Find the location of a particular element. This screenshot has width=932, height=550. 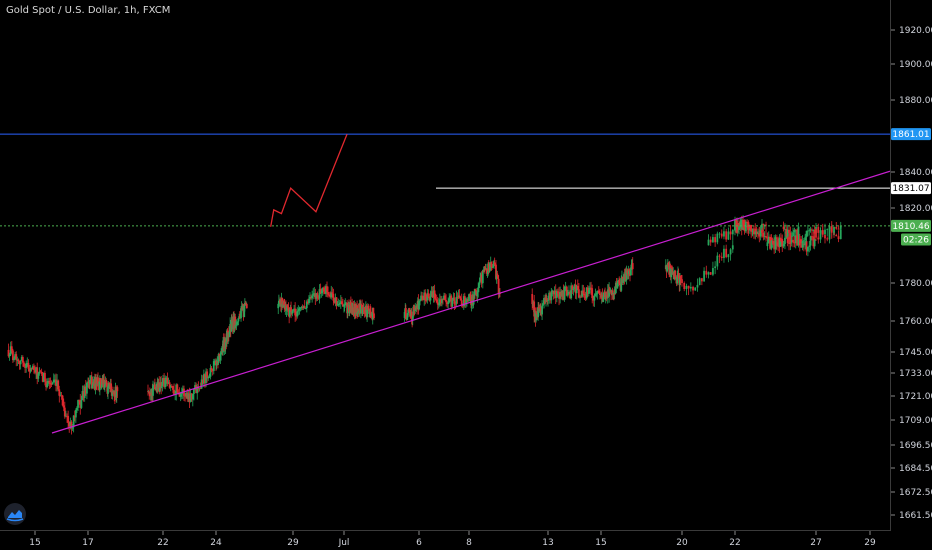

price-tick-label: 1840.00 is located at coordinates (915, 173).